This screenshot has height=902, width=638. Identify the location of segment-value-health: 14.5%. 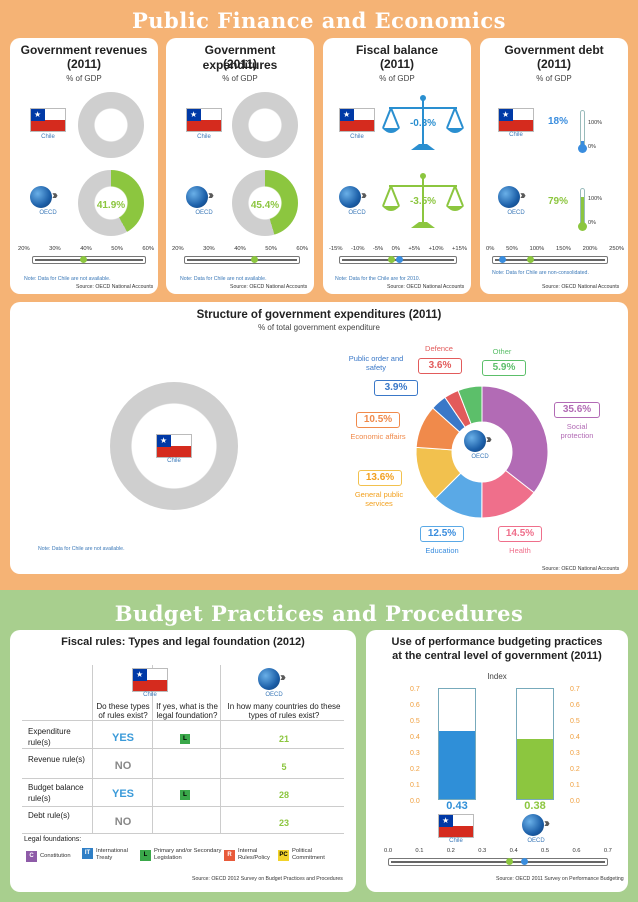
(520, 534).